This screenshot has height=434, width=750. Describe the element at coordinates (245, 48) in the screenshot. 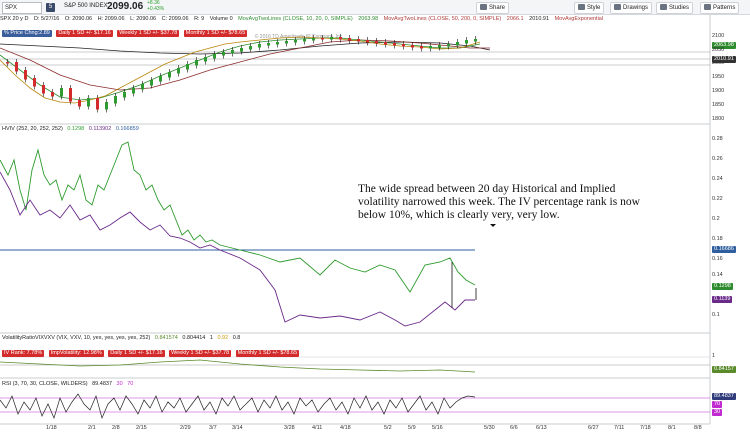

I see `ma-200-line` at that location.